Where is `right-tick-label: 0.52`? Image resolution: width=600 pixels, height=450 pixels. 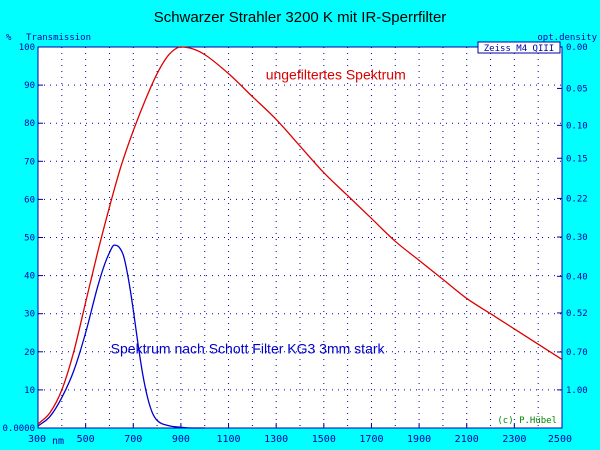 right-tick-label: 0.52 is located at coordinates (577, 314).